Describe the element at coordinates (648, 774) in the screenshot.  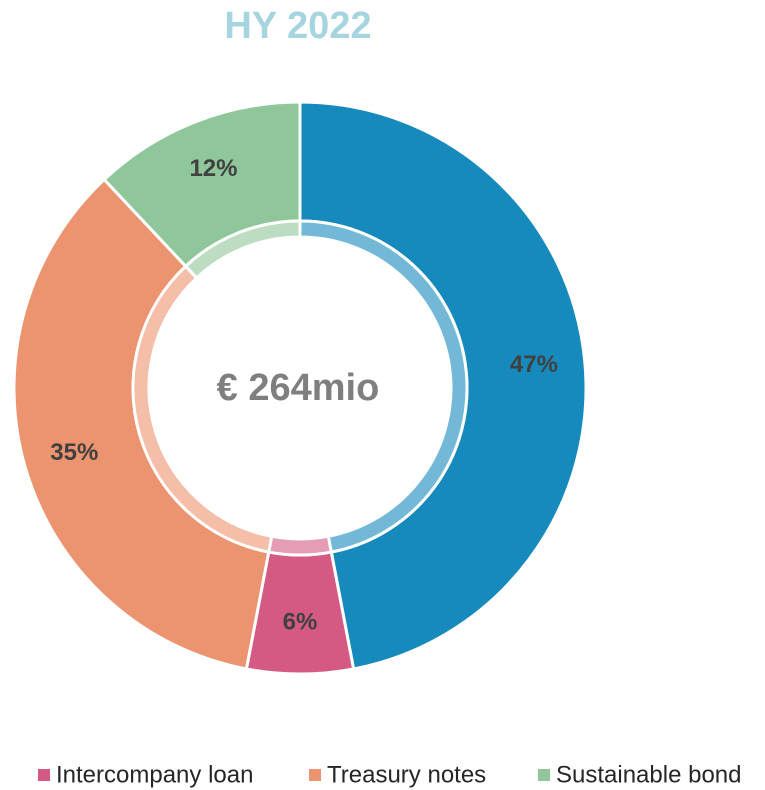
I see `legend-label: Sustainable bond` at that location.